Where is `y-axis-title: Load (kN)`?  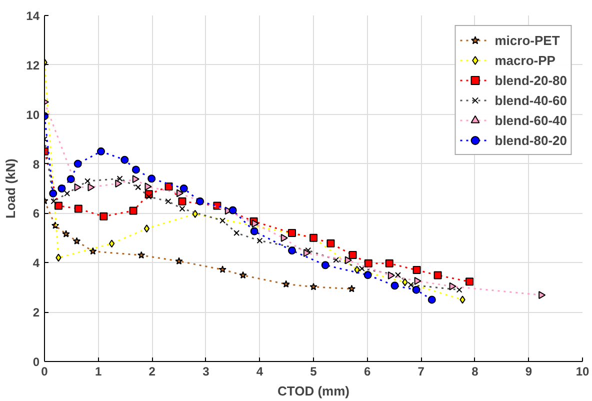 y-axis-title: Load (kN) is located at coordinates (10, 188).